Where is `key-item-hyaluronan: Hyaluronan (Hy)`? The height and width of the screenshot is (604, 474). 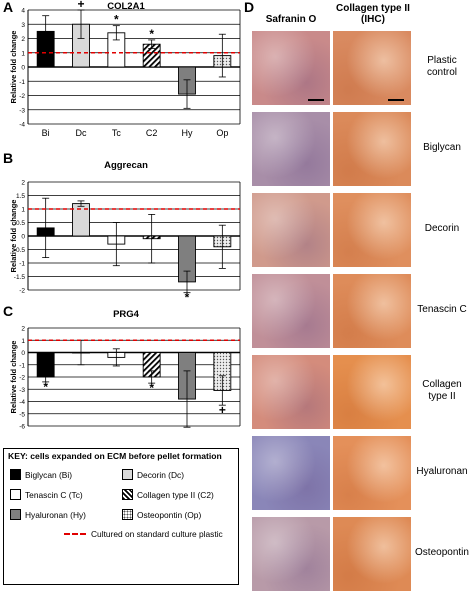
key-item-hyaluronan: Hyaluronan (Hy) is located at coordinates (48, 514).